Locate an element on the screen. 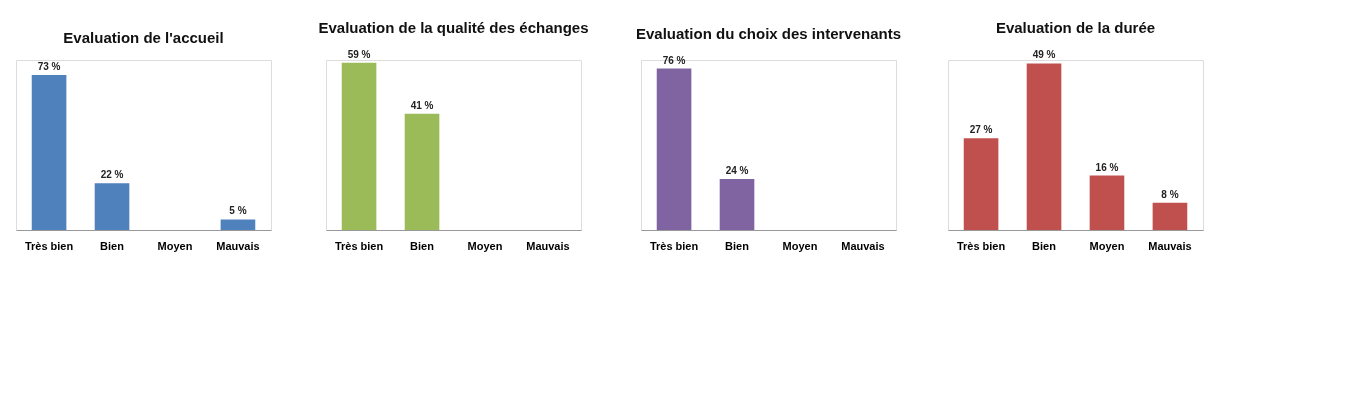 This screenshot has height=417, width=1355. data-label: 73 % is located at coordinates (49, 66).